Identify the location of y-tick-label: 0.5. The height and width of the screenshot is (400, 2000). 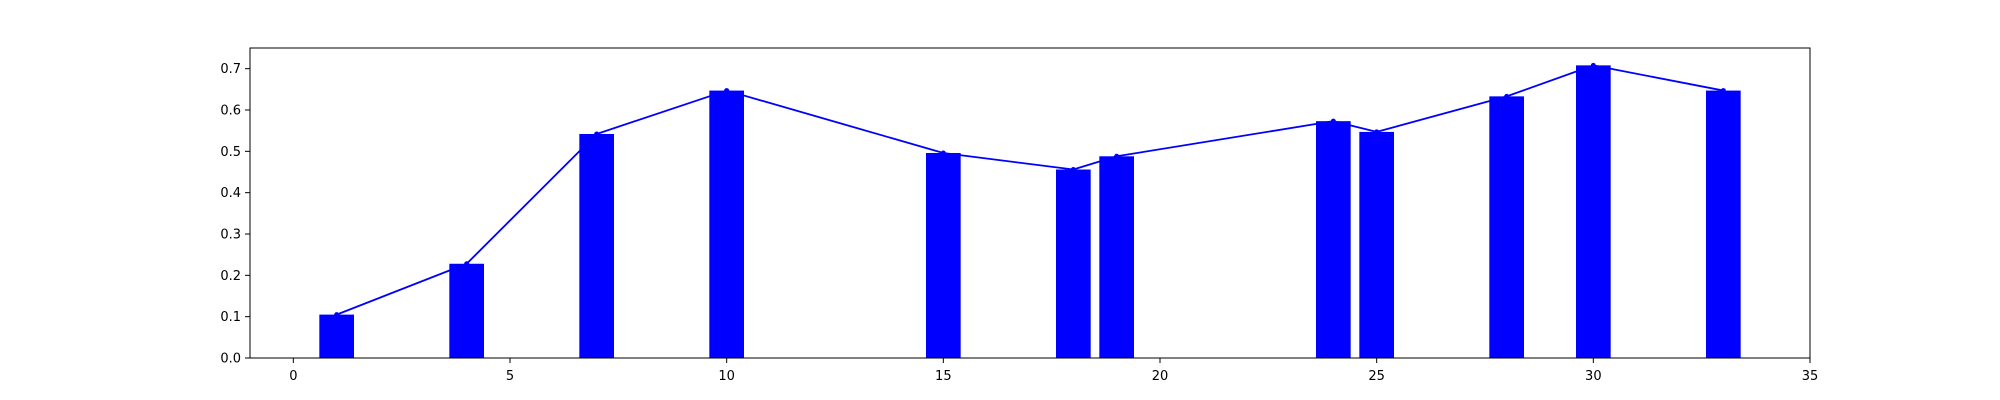
(230, 152).